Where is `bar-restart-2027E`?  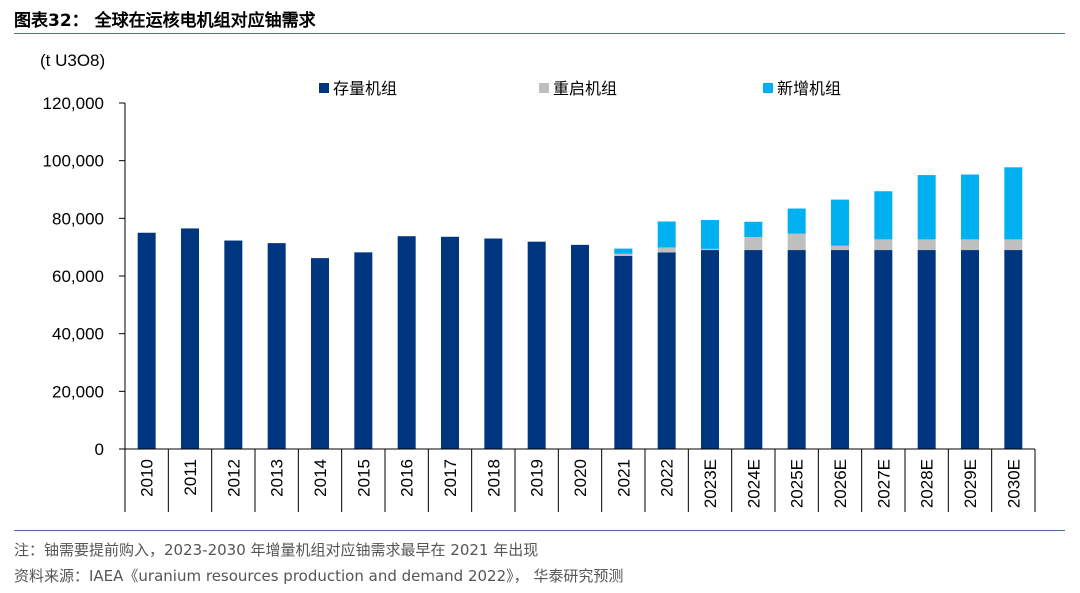
bar-restart-2027E is located at coordinates (883, 245).